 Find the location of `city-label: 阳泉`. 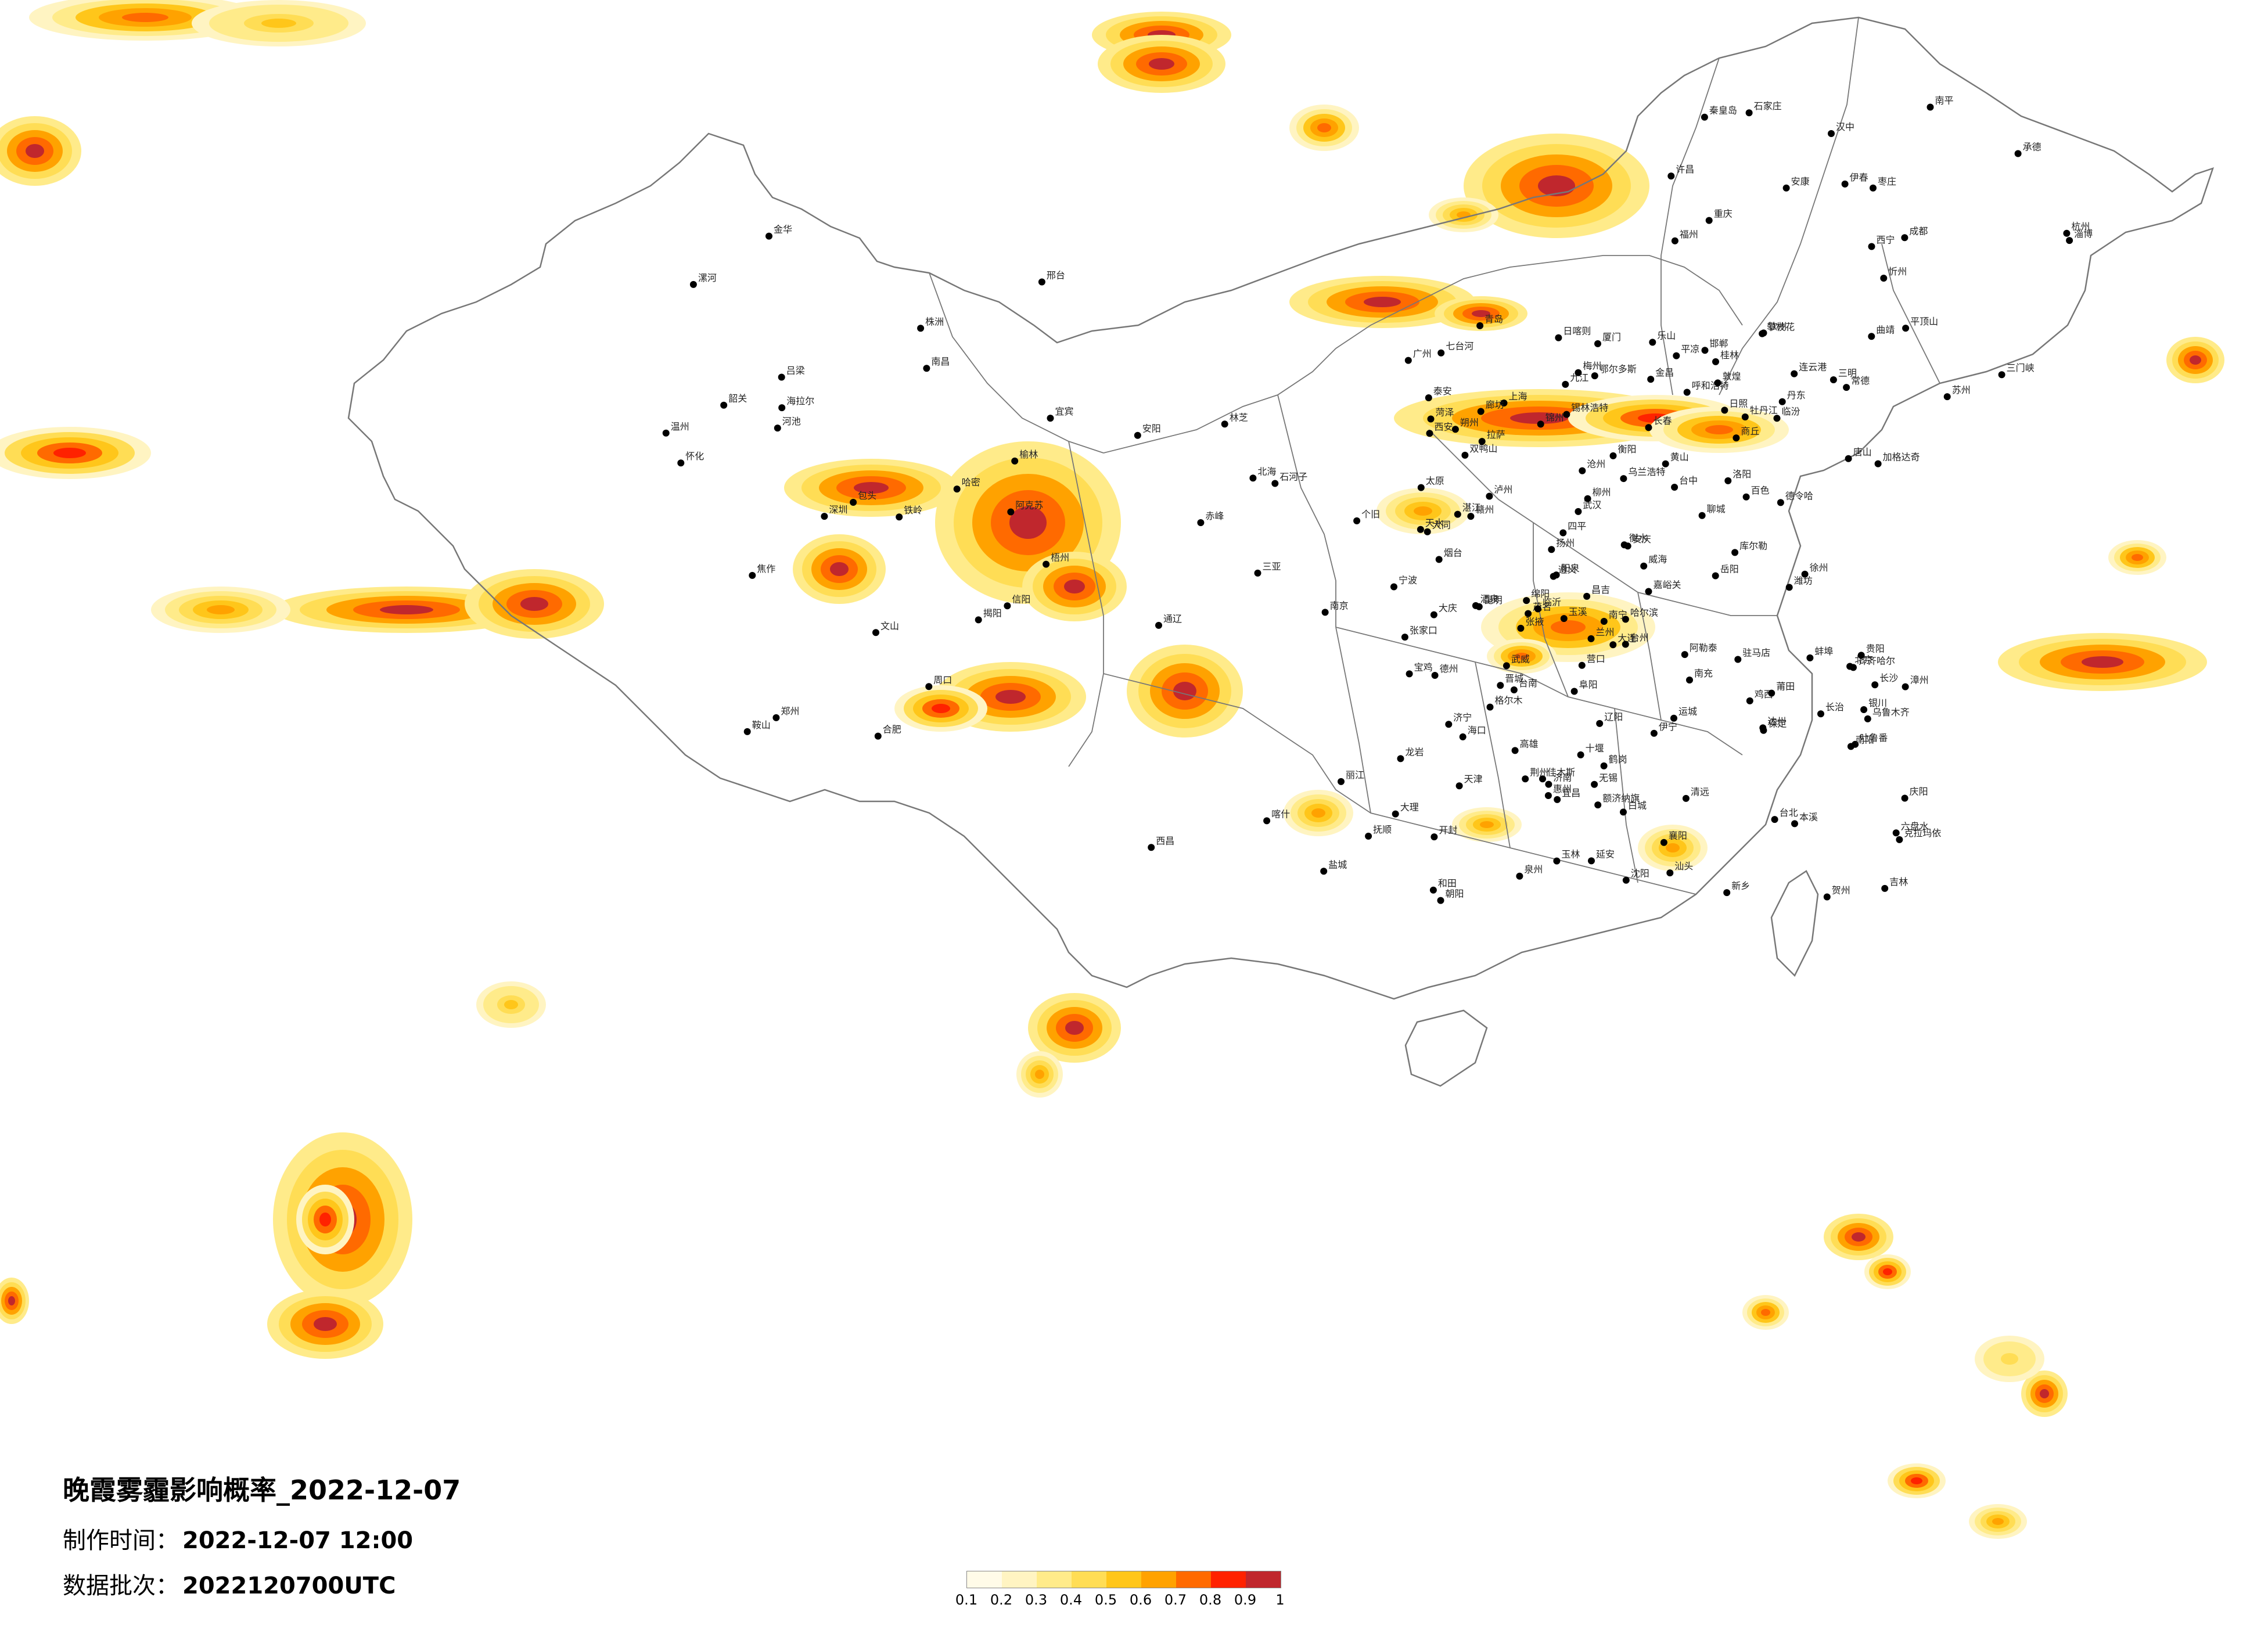

city-label: 阳泉 is located at coordinates (1570, 568).